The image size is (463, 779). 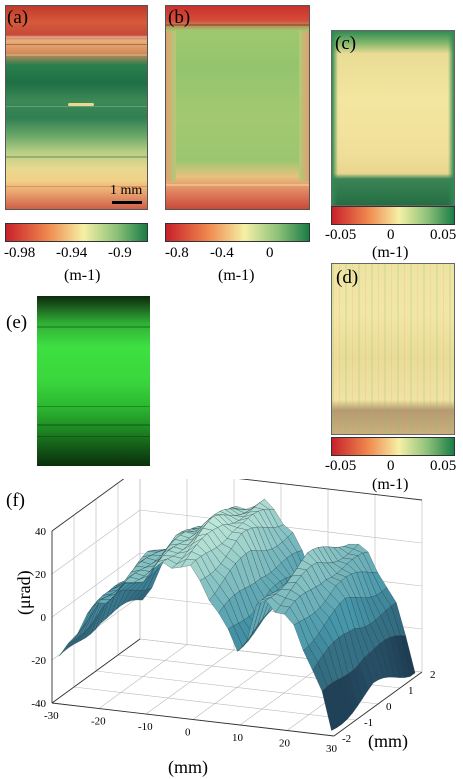 I want to click on x-tick-label: -30, so click(x=51, y=716).